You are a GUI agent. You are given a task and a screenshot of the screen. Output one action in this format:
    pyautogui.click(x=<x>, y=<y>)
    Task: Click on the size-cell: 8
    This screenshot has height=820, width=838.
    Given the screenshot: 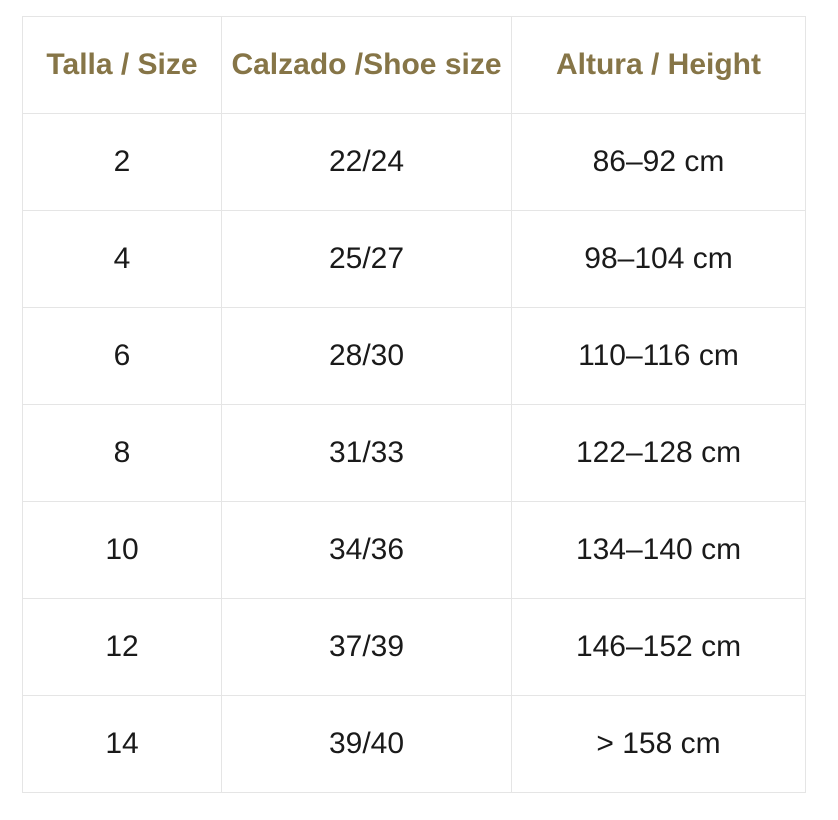 What is the action you would take?
    pyautogui.click(x=122, y=453)
    